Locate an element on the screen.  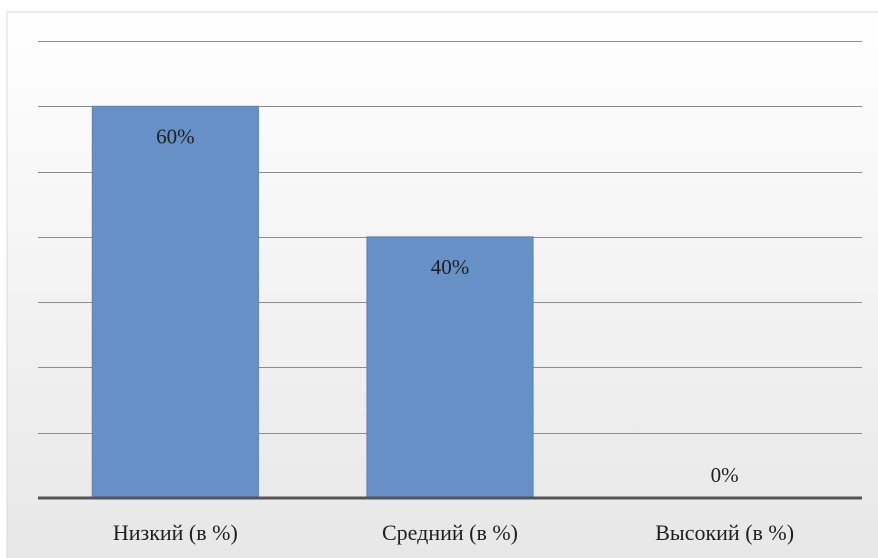
x-tick-label: Средний (в %) is located at coordinates (450, 532).